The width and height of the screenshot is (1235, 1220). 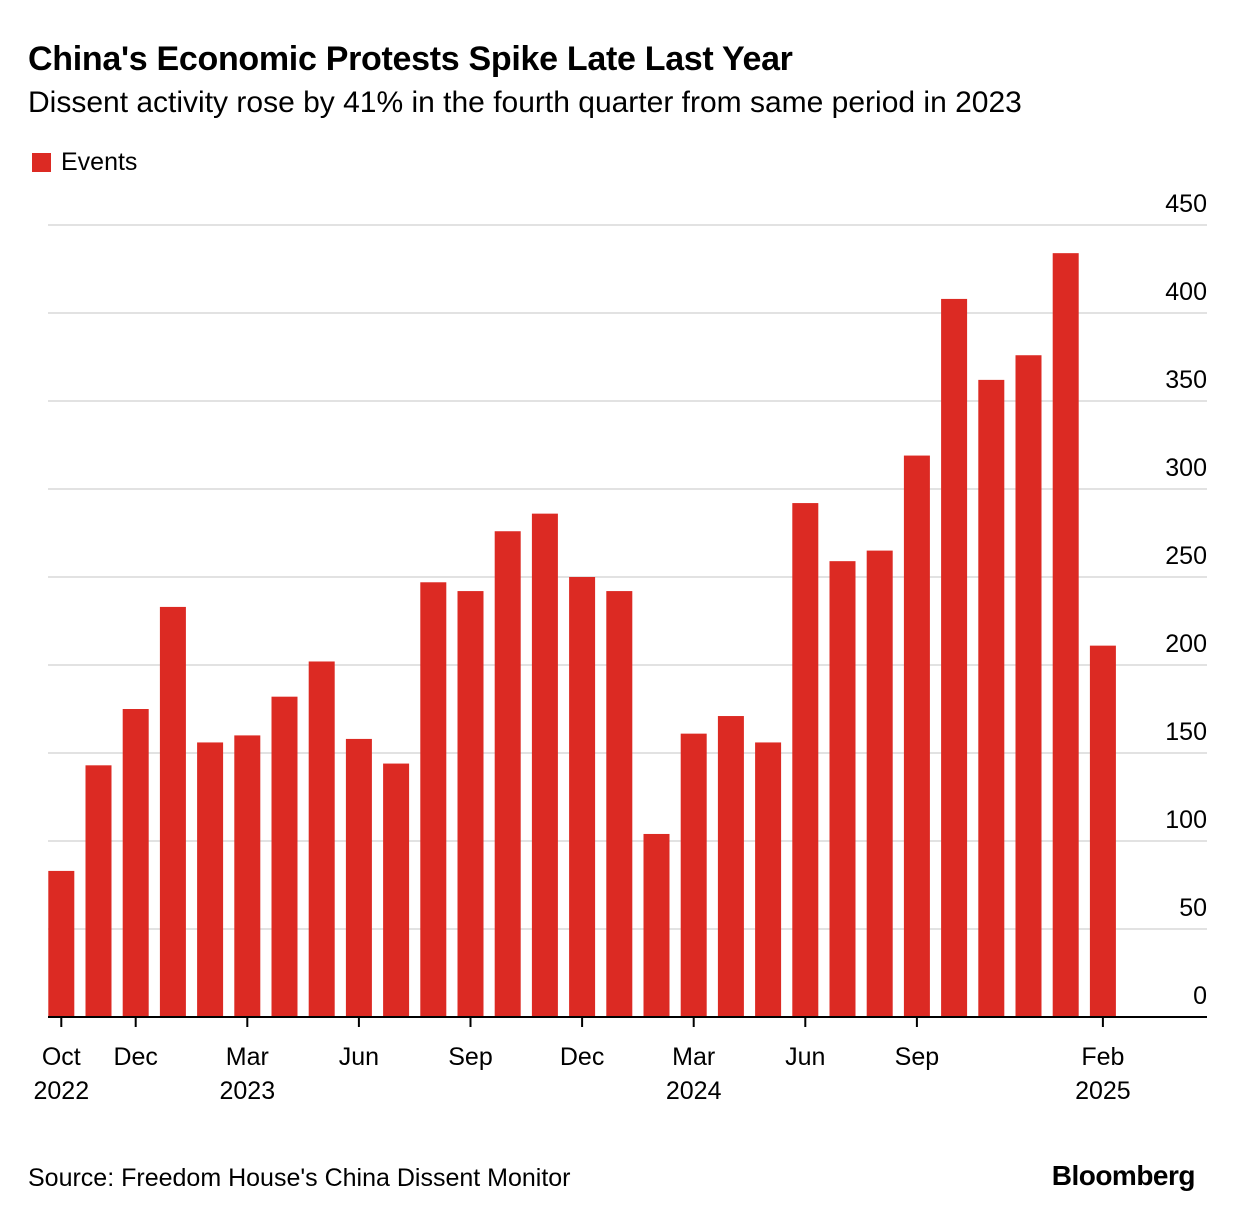 I want to click on y-tick-label: 350, so click(x=1186, y=380).